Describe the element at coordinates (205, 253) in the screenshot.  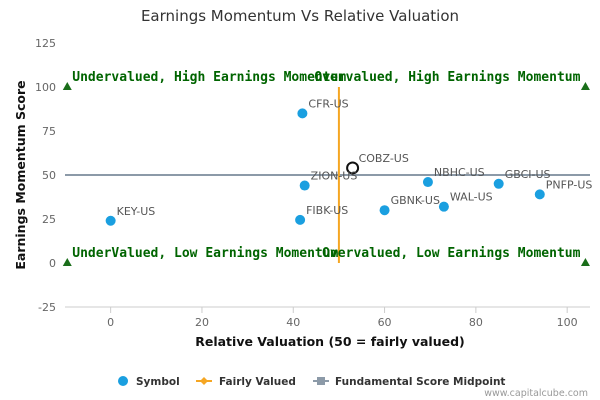
I see `quadrant-label-bottom-left: UnderValued, Low Earnings Momentum` at that location.